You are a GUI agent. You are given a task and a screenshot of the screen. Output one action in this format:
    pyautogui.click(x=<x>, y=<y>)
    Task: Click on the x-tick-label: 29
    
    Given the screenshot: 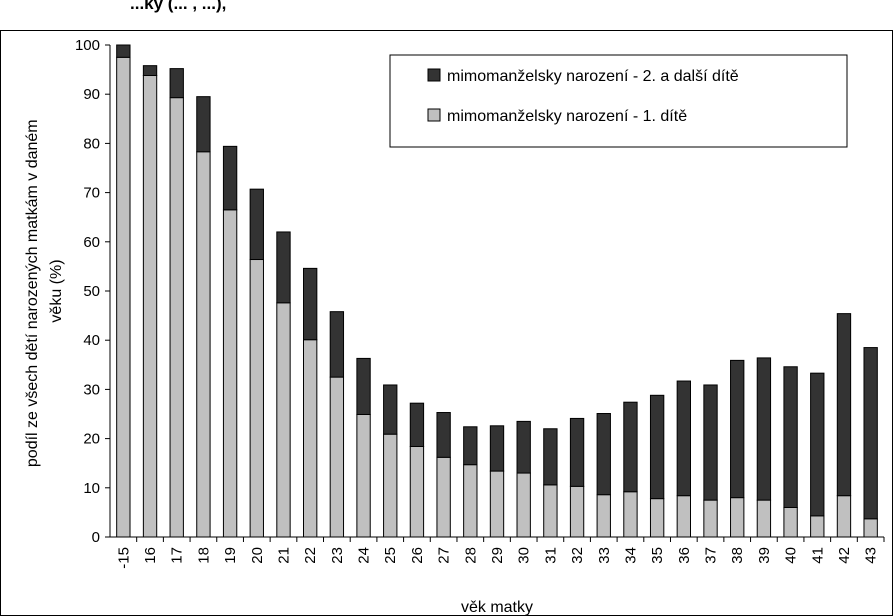 What is the action you would take?
    pyautogui.click(x=497, y=555)
    